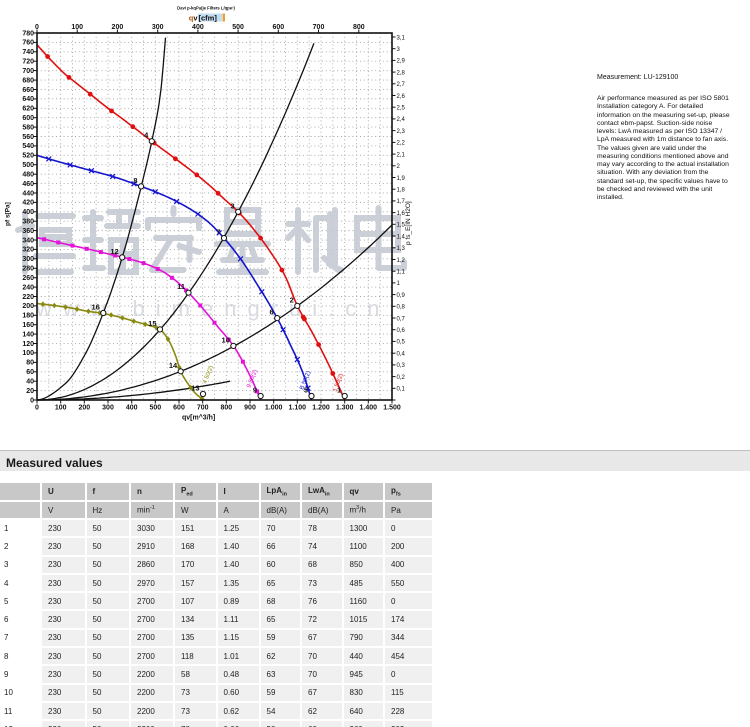 This screenshot has width=750, height=727. What do you see at coordinates (401, 390) in the screenshot?
I see `svg-text: 0,1` at bounding box center [401, 390].